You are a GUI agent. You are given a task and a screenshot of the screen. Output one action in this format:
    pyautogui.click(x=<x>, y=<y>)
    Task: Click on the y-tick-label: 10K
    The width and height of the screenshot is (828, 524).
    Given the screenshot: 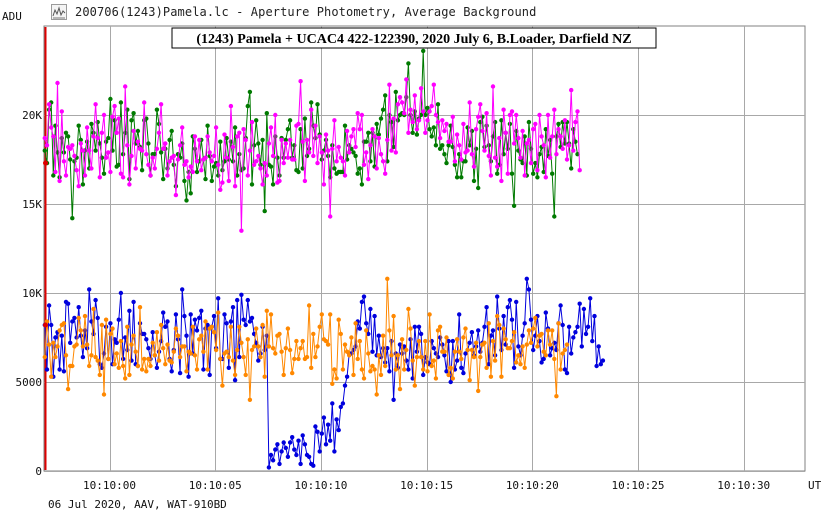 What is the action you would take?
    pyautogui.click(x=32, y=293)
    